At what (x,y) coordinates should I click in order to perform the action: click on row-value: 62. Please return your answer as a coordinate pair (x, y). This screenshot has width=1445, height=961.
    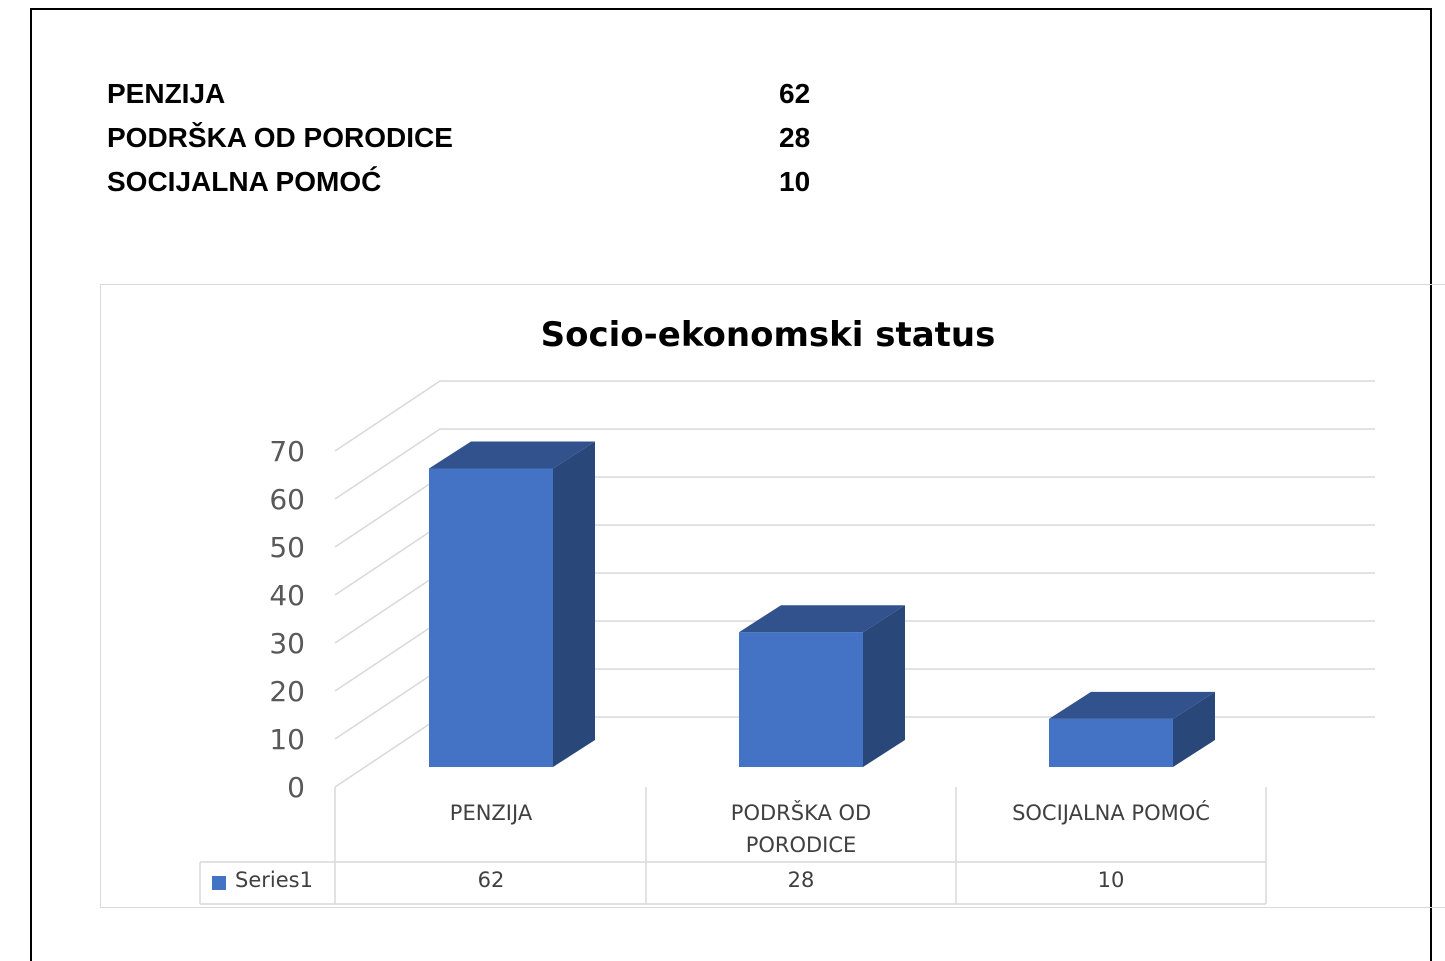
    Looking at the image, I should click on (795, 93).